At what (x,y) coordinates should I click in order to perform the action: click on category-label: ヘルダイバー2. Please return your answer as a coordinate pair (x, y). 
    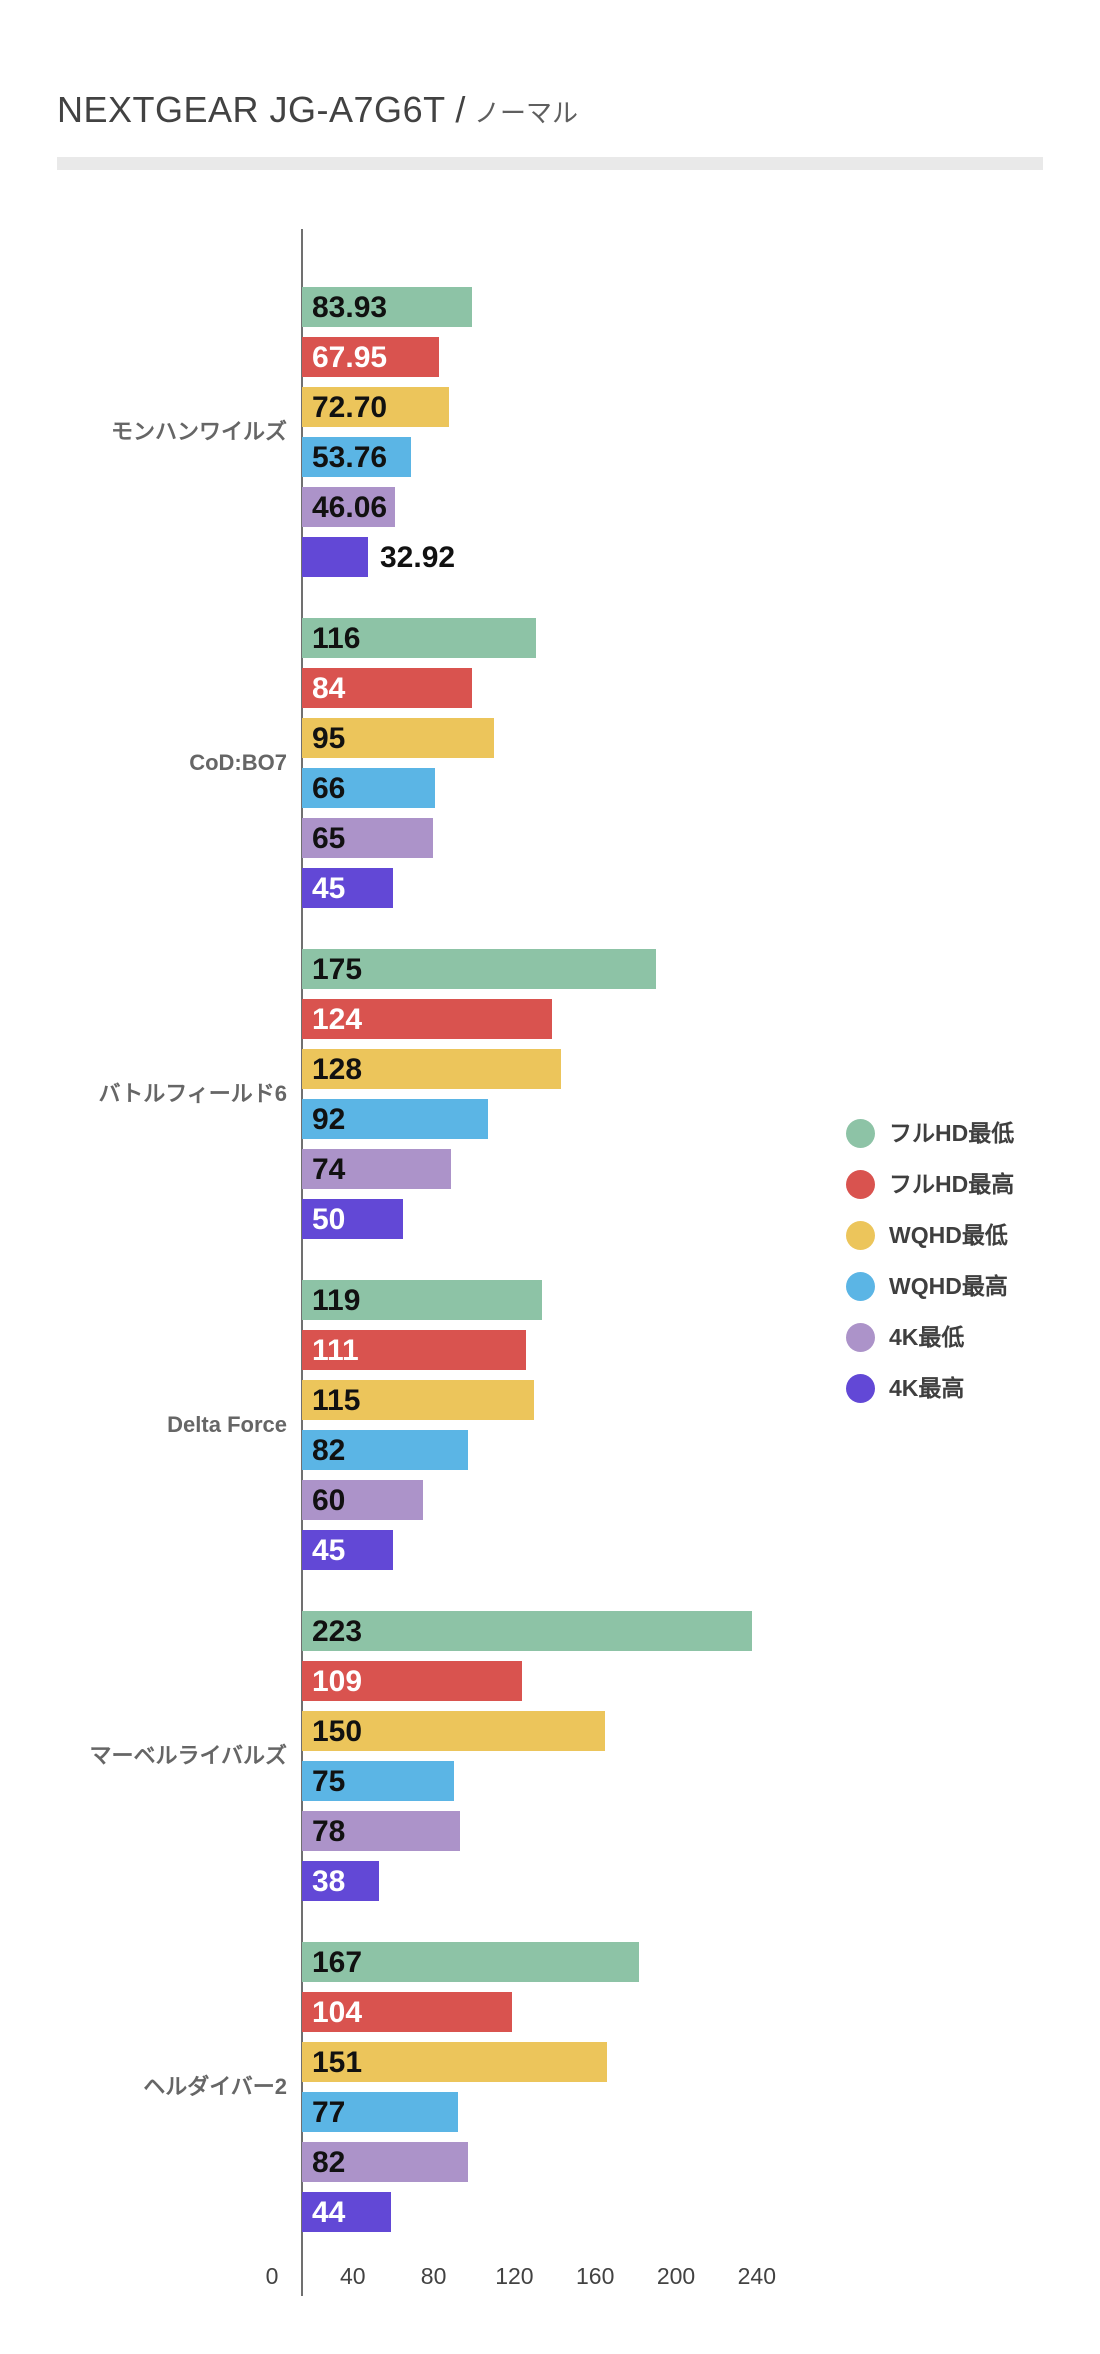
    Looking at the image, I should click on (215, 2086).